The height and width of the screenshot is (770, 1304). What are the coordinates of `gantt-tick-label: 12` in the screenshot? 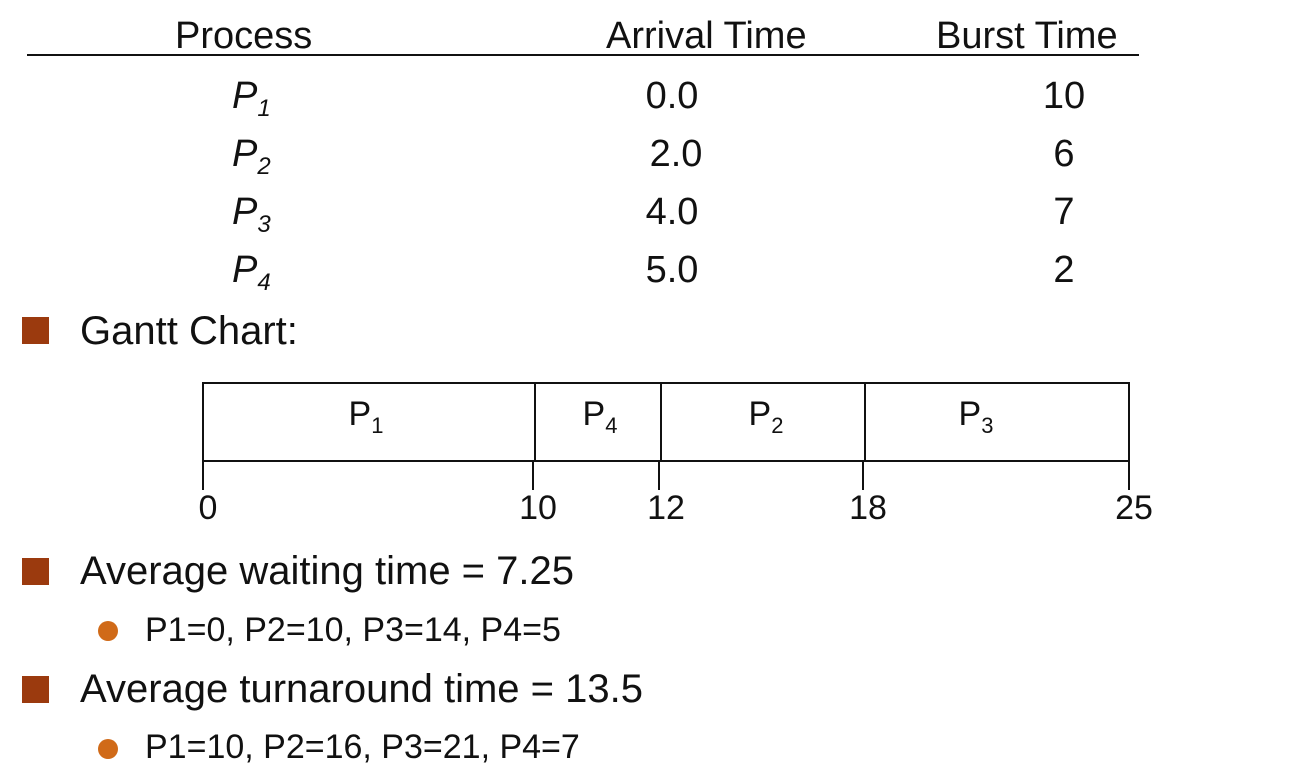 It's located at (666, 508).